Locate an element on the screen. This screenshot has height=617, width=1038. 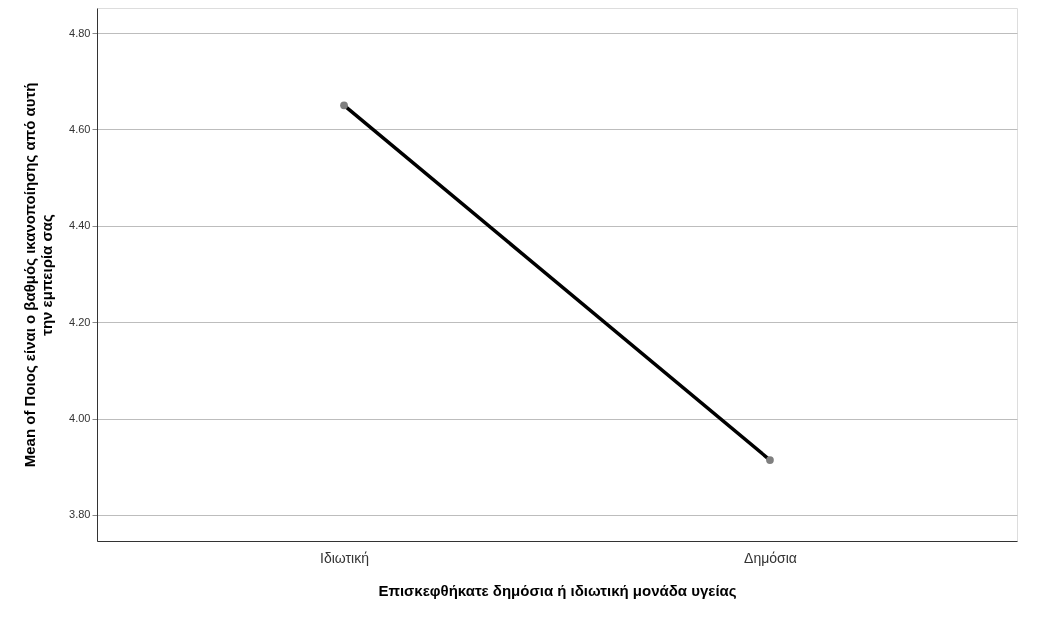
x-tick-label: Δημόσια is located at coordinates (770, 557).